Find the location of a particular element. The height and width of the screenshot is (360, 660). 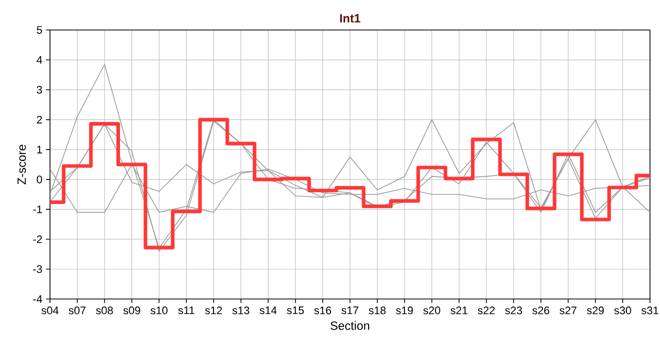

x-tick-label: s27 is located at coordinates (568, 310).